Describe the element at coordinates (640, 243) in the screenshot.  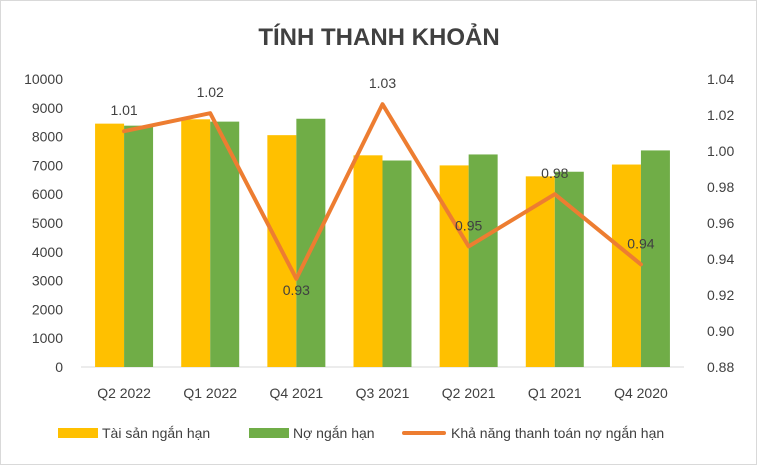
I see `line-data-label: 0.94` at that location.